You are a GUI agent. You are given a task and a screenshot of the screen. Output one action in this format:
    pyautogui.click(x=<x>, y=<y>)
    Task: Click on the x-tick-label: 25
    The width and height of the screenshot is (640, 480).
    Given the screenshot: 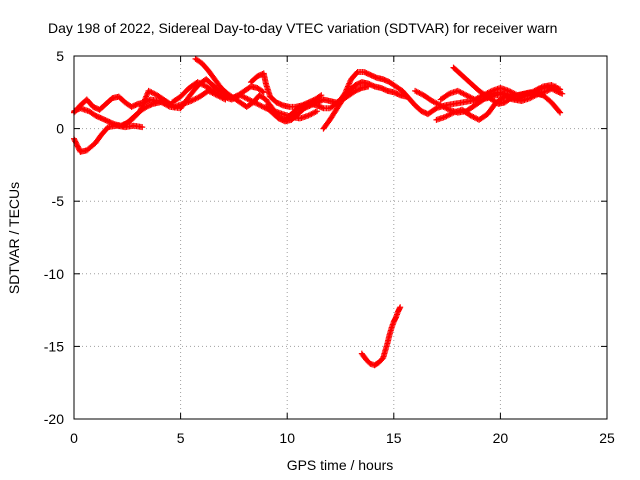 What is the action you would take?
    pyautogui.click(x=607, y=438)
    